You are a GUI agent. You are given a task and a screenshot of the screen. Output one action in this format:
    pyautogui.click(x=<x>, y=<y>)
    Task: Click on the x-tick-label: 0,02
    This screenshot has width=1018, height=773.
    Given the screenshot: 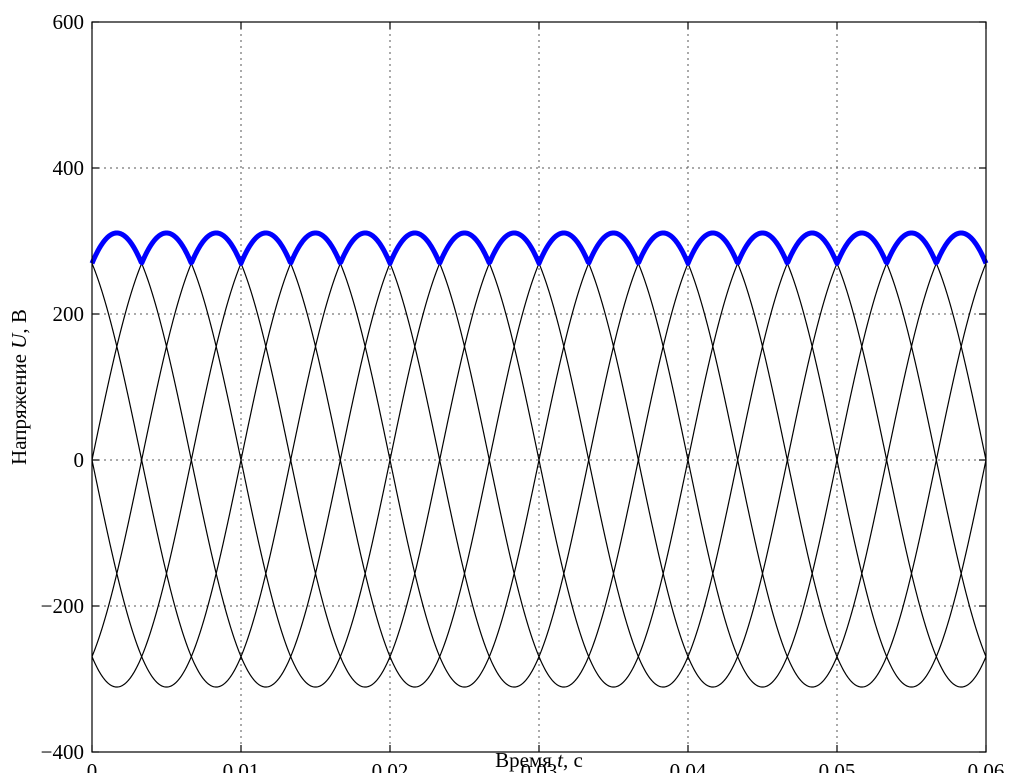 What is the action you would take?
    pyautogui.click(x=390, y=766)
    